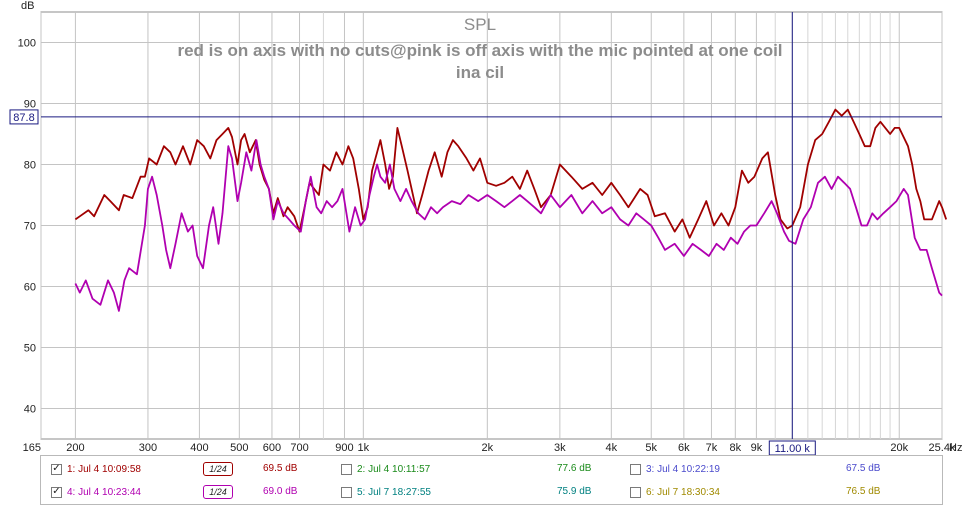 This screenshot has width=963, height=507. I want to click on measurement-1-smoothing-label: 1/24, so click(218, 469).